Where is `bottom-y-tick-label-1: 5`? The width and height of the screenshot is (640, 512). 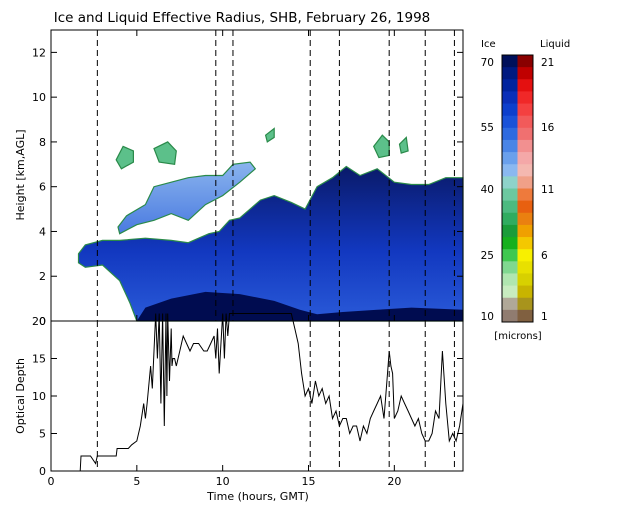
bottom-y-tick-label-1: 5 is located at coordinates (42, 434).